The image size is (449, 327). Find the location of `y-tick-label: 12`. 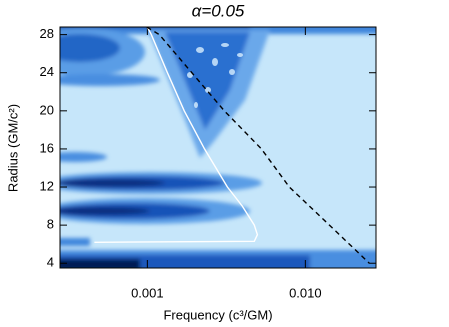

y-tick-label: 12 is located at coordinates (47, 185).